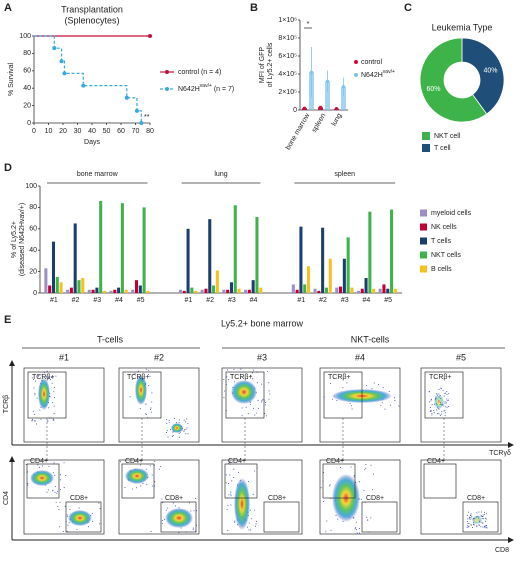 This screenshot has height=572, width=520. Describe the element at coordinates (54, 300) in the screenshot. I see `x-tick-label: #1` at that location.